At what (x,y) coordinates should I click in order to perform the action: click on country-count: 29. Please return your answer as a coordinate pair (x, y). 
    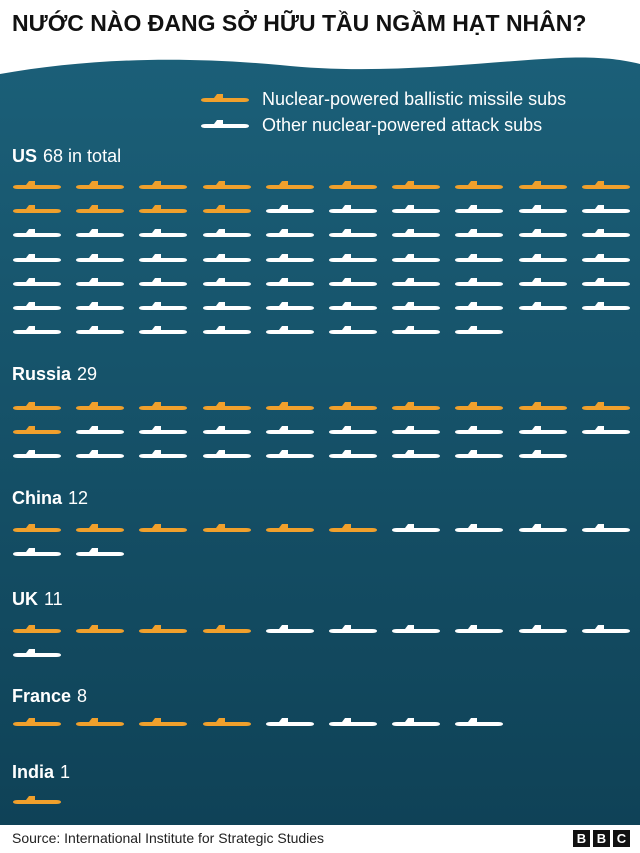
    Looking at the image, I should click on (87, 374).